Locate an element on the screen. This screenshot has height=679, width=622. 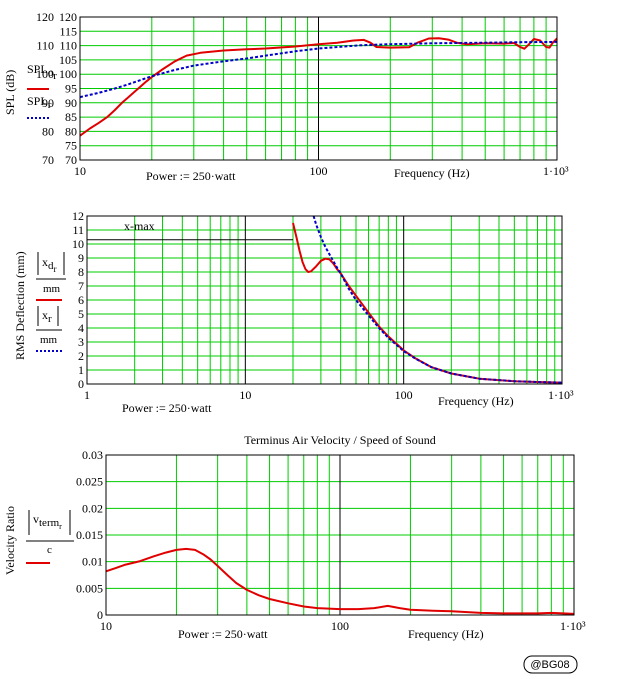
legend-vterm-sub: term is located at coordinates (49, 523).